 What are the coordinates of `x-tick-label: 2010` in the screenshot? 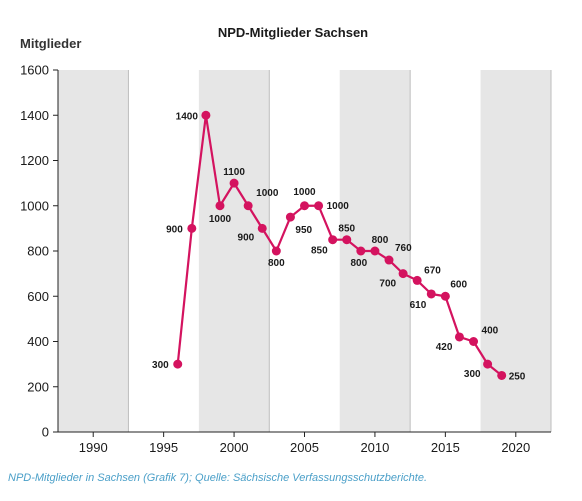 It's located at (374, 447).